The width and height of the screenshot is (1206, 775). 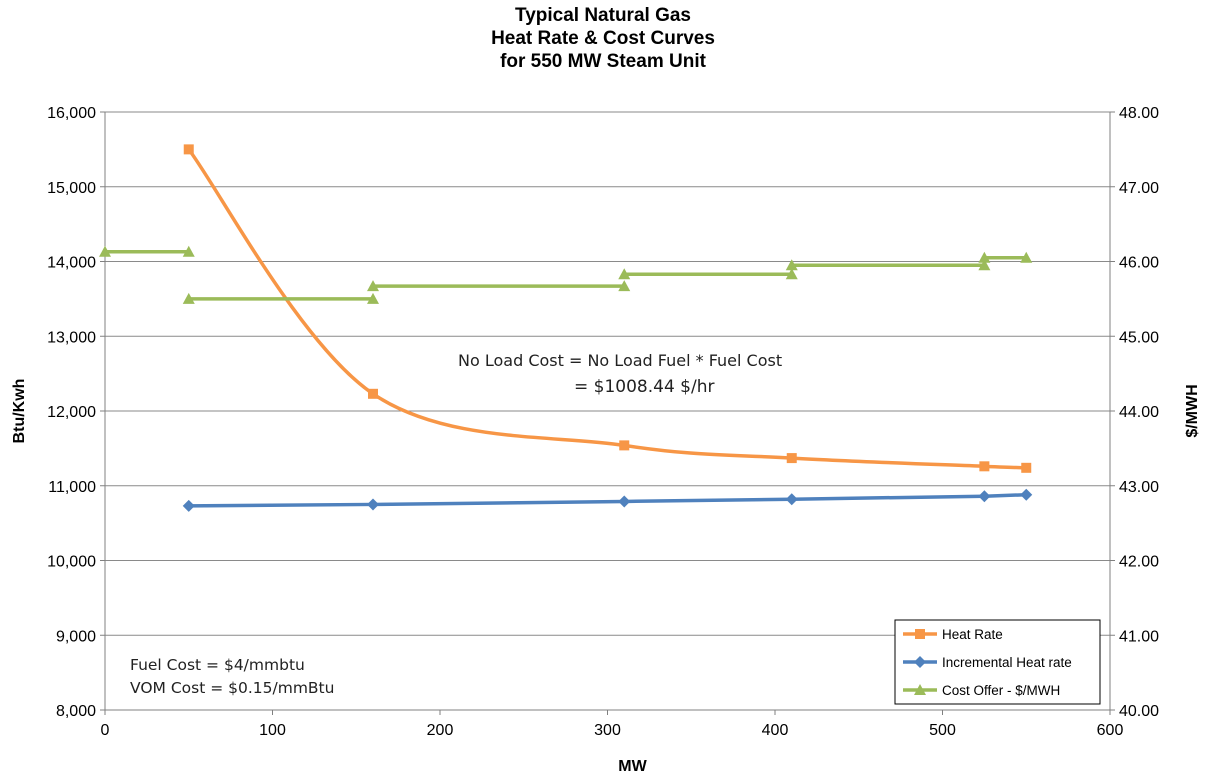 I want to click on legend-label: Heat Rate, so click(x=972, y=634).